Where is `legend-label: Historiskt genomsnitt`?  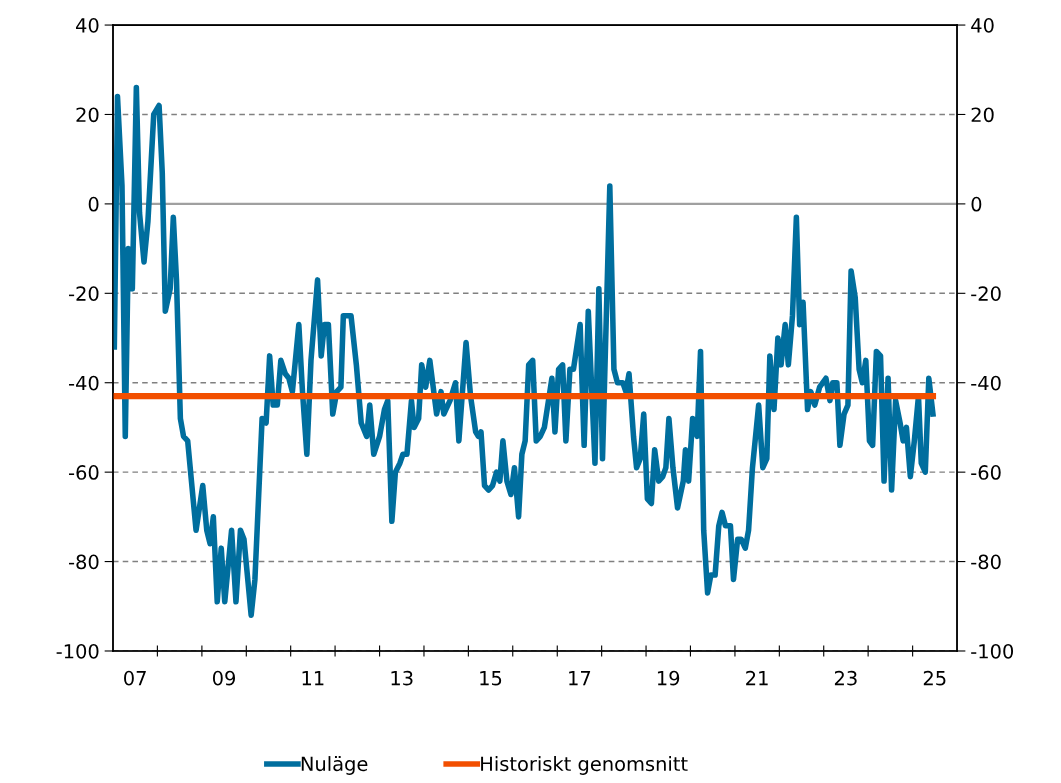
legend-label: Historiskt genomsnitt is located at coordinates (584, 765).